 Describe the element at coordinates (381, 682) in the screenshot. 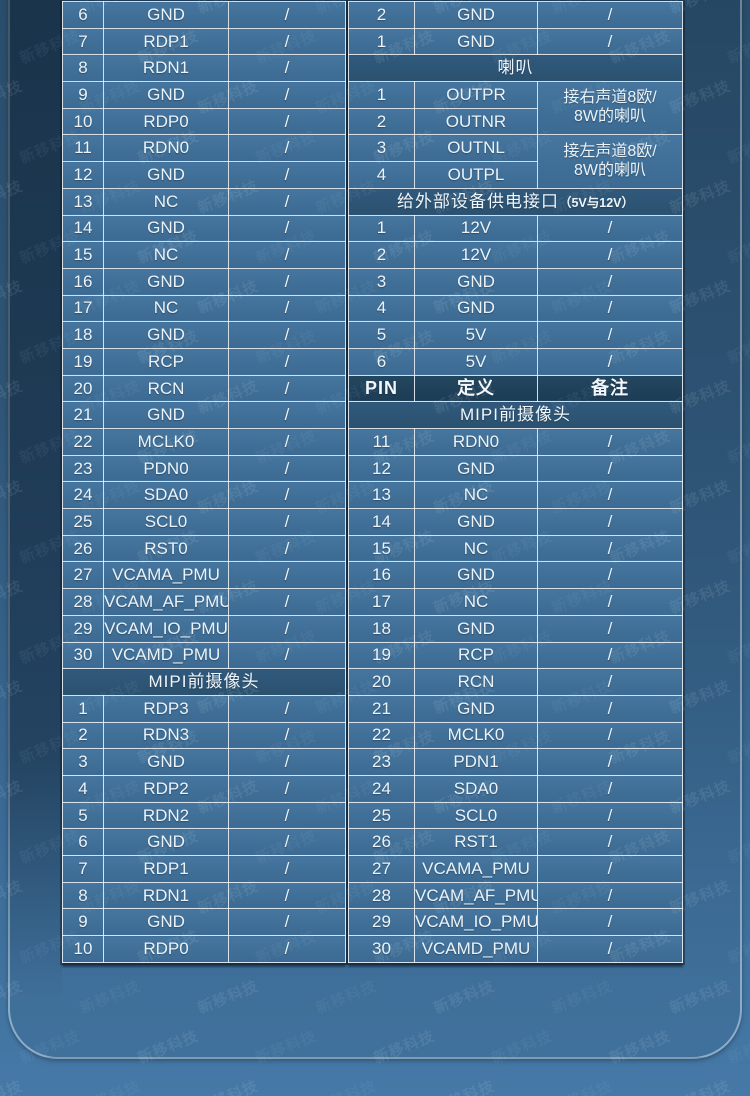

I see `pin-cell: 20` at that location.